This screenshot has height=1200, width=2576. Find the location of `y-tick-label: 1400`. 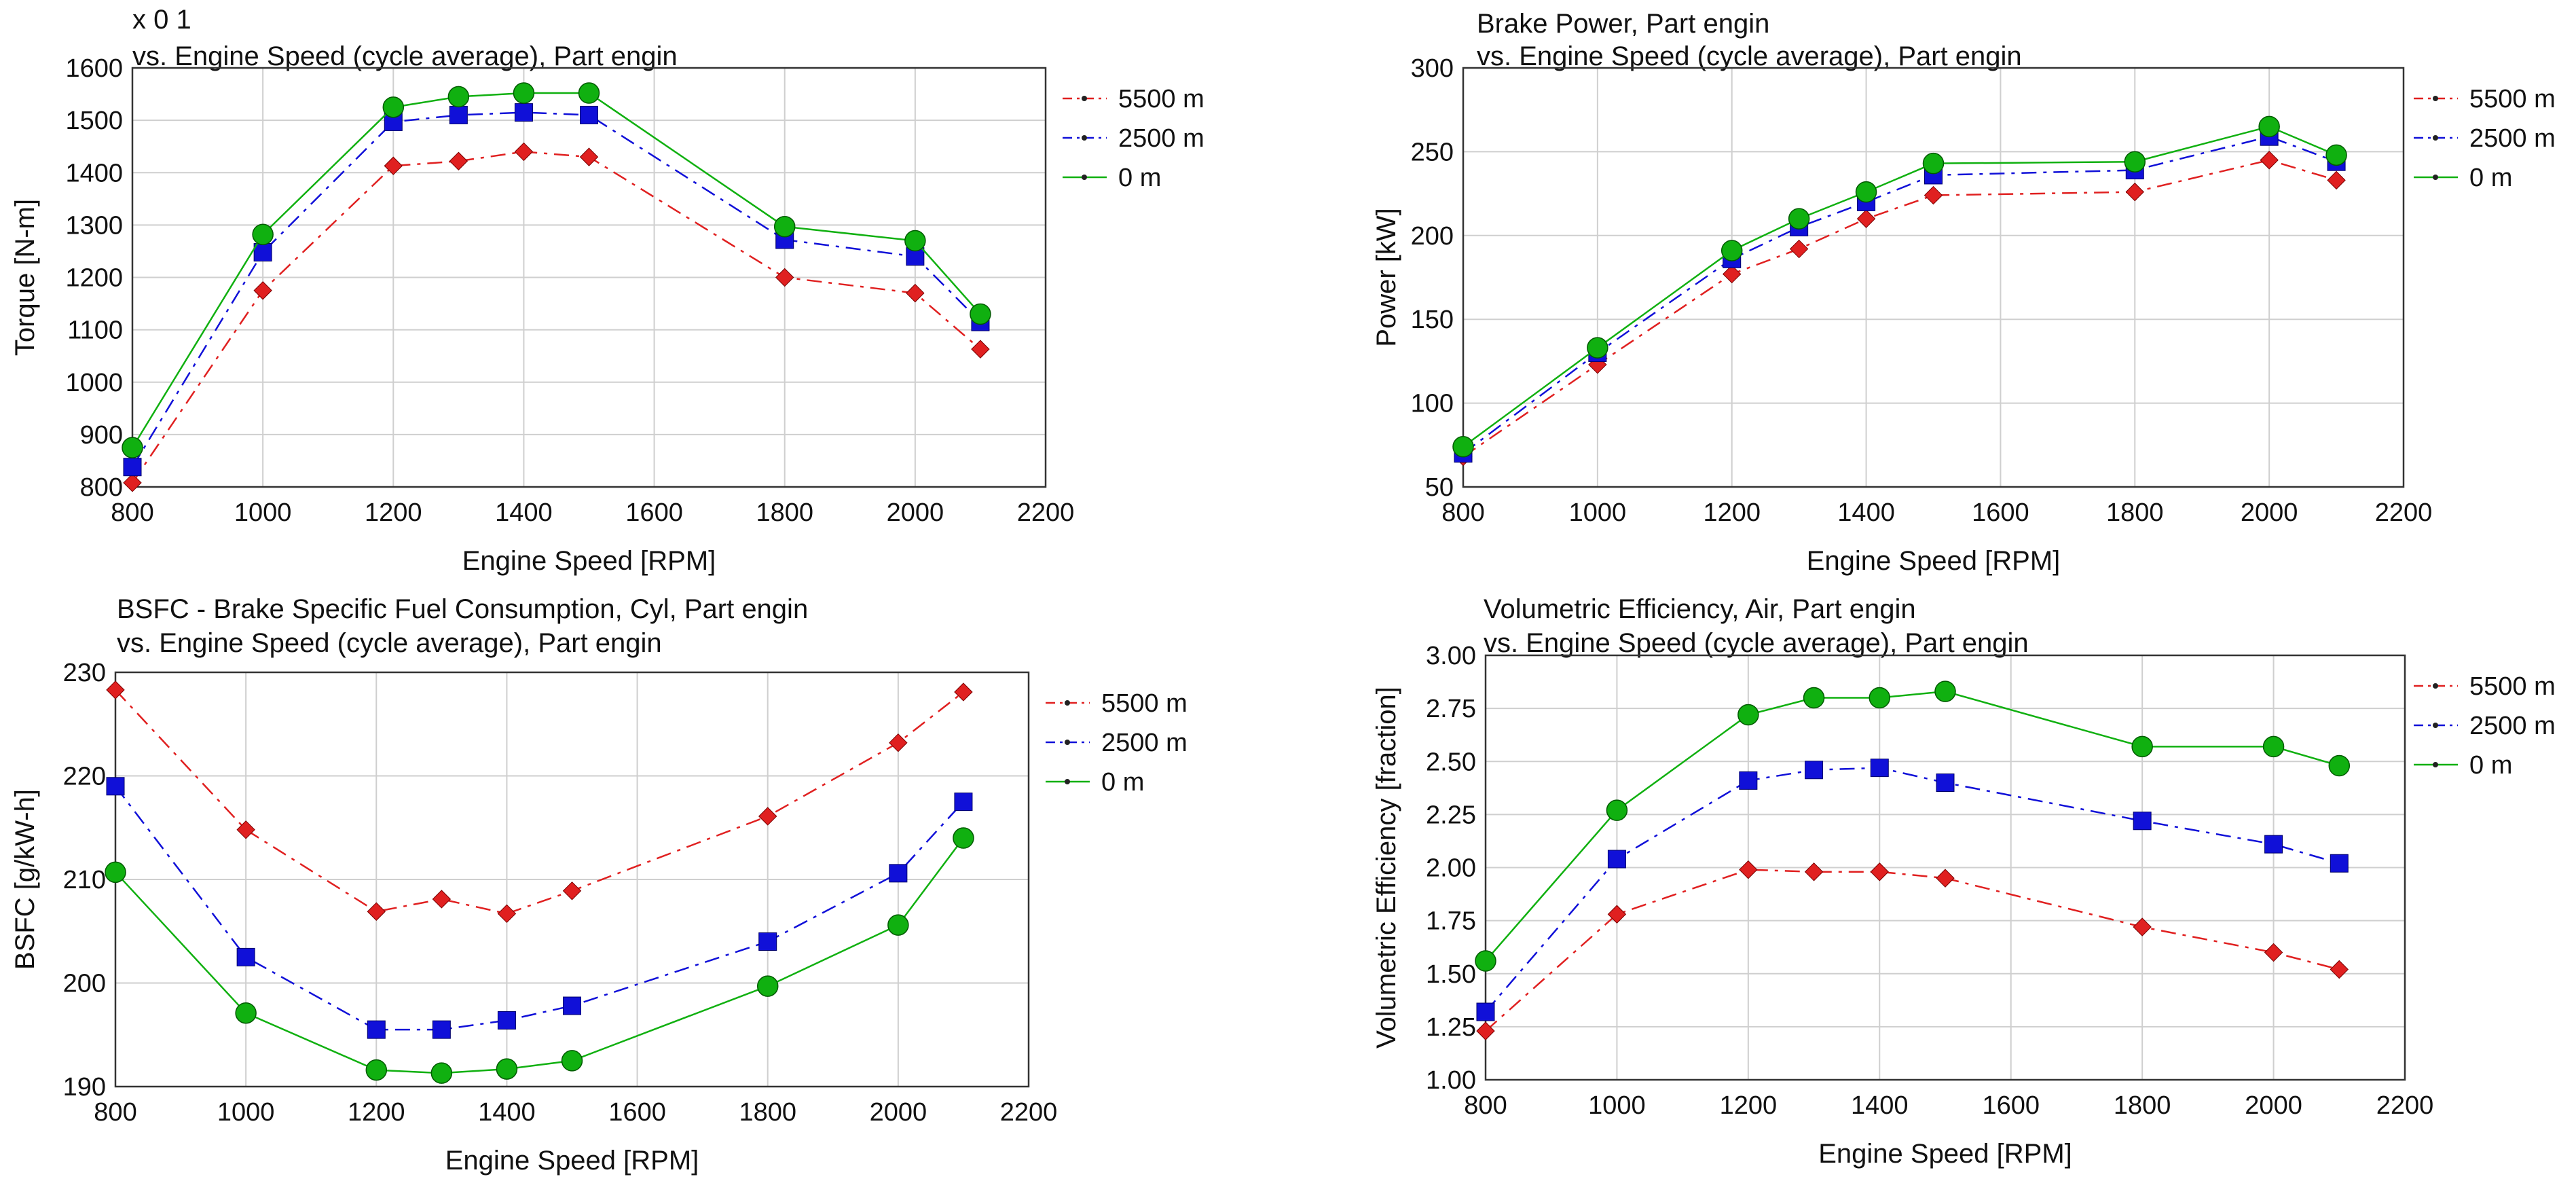

y-tick-label: 1400 is located at coordinates (94, 173).